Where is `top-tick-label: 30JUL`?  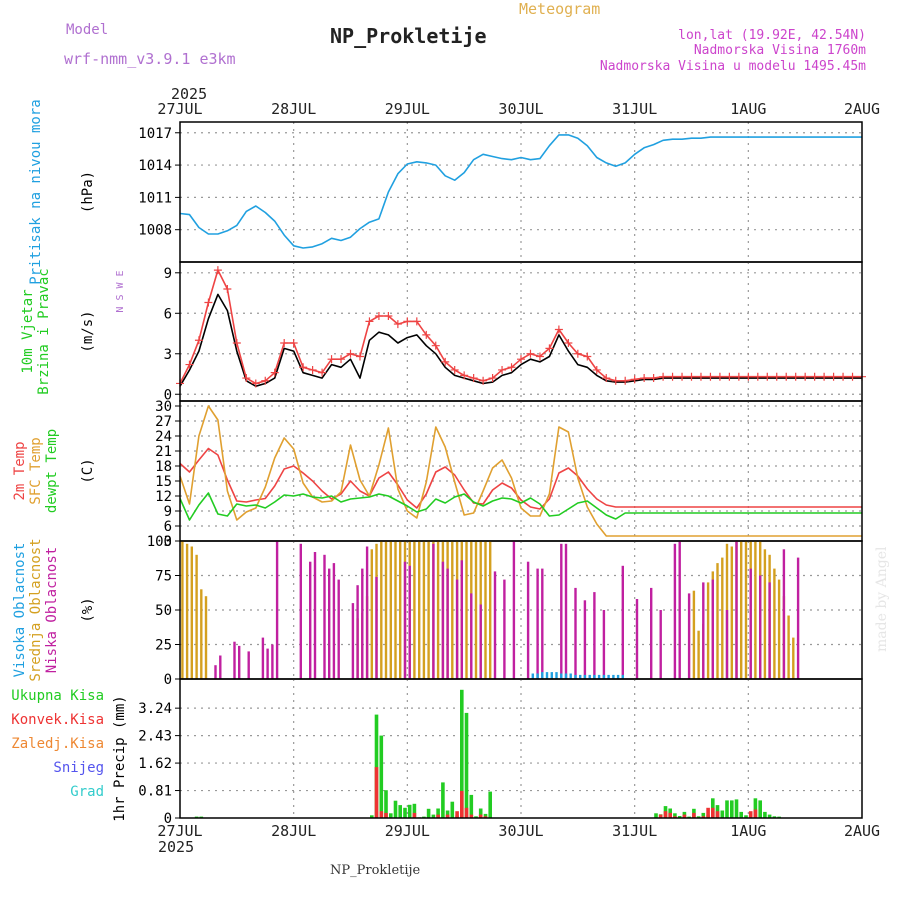
top-tick-label: 30JUL is located at coordinates (520, 109).